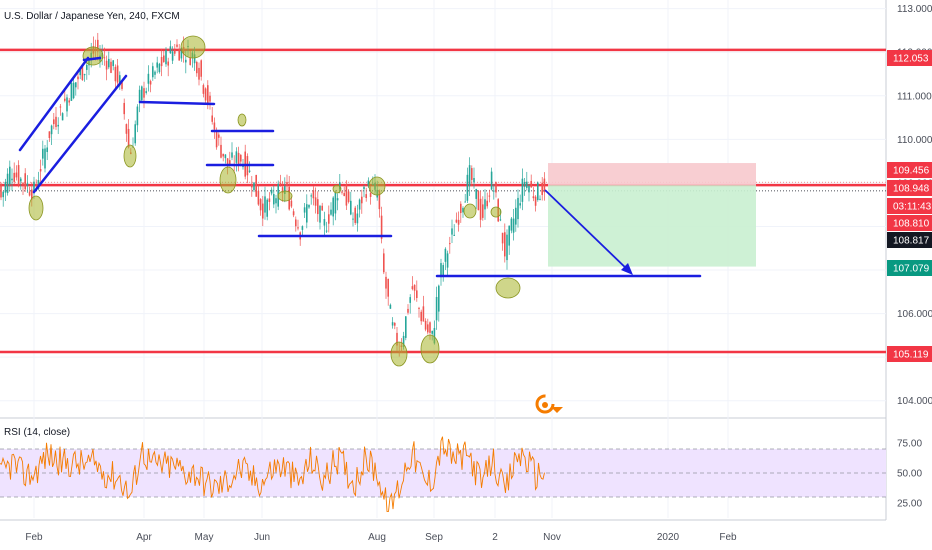  Describe the element at coordinates (495, 537) in the screenshot. I see `time-tick-label: 2` at that location.